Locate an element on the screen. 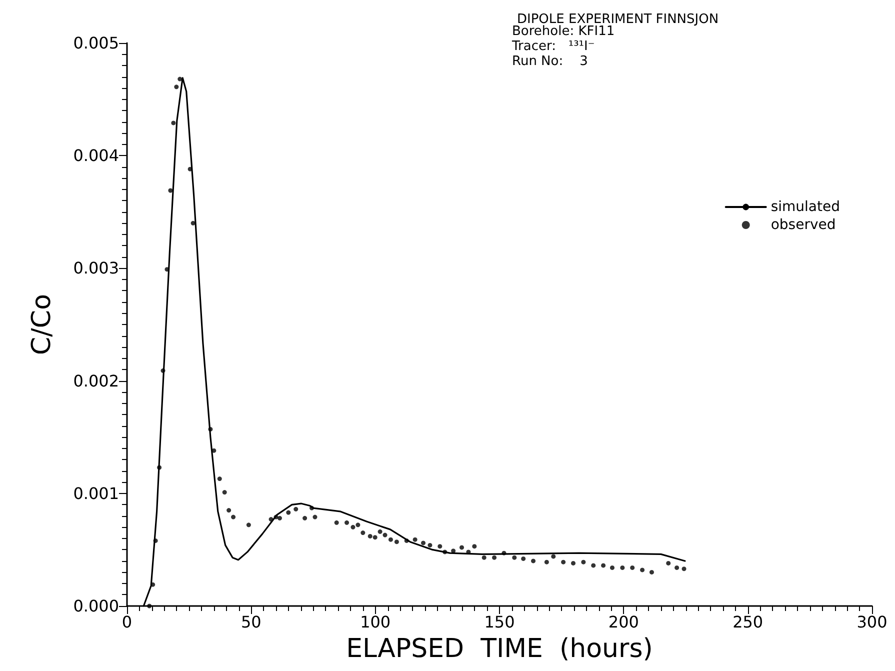  x-tick-label: 150 is located at coordinates (499, 622).